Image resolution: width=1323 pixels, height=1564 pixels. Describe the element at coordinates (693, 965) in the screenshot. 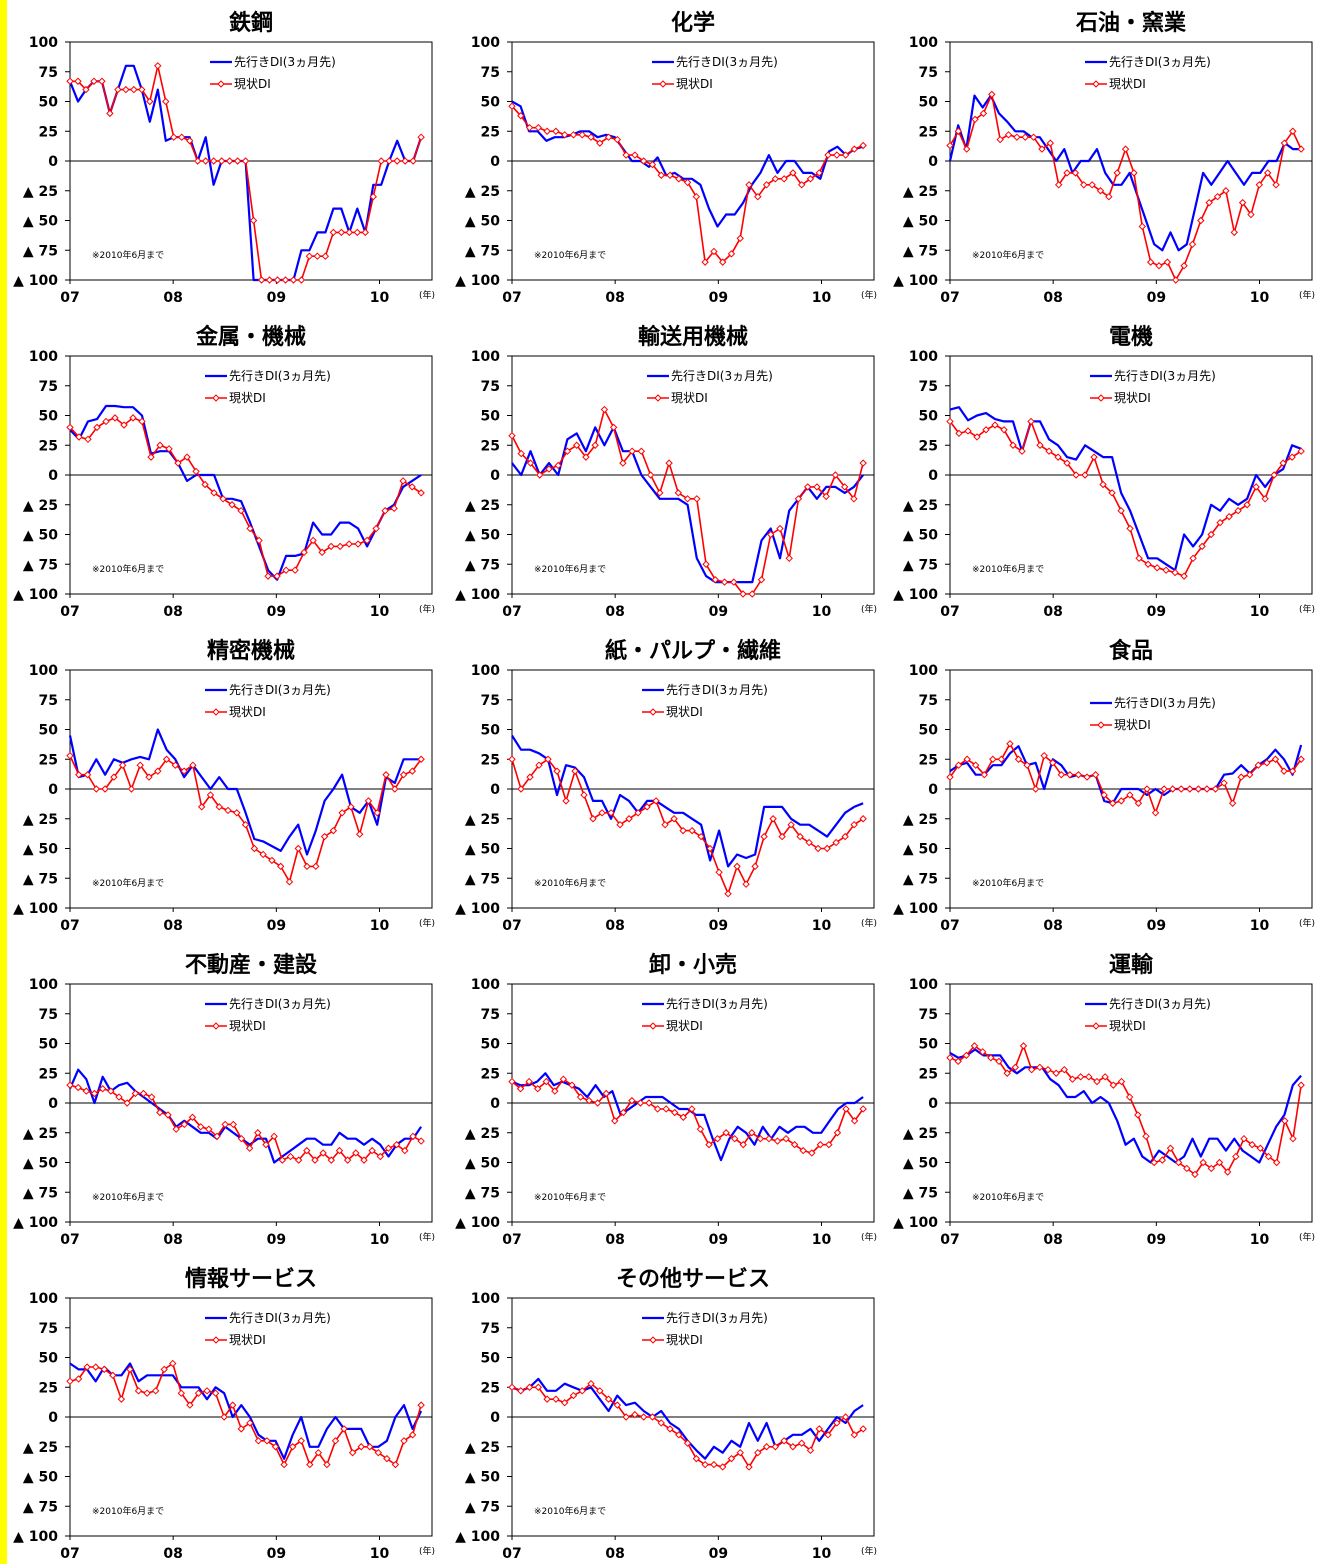

I see `chart-title: 卸・小売` at that location.